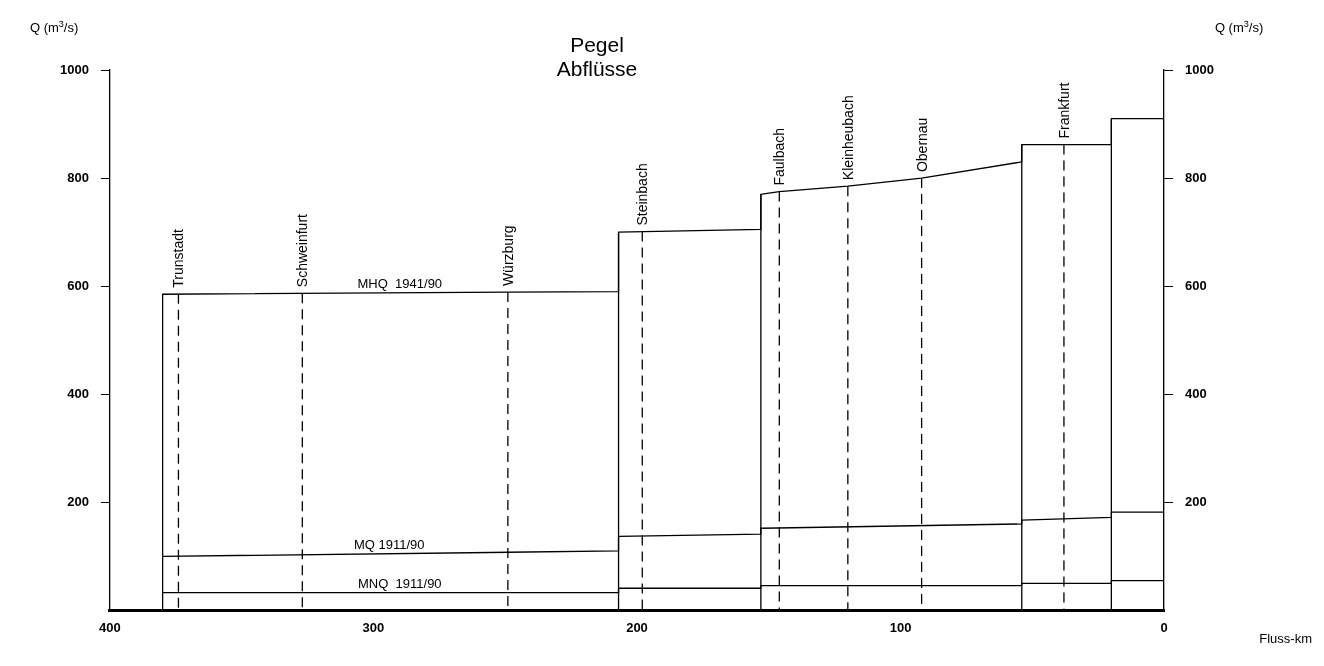  Describe the element at coordinates (1199, 69) in the screenshot. I see `y2-tick-label: 1000` at that location.